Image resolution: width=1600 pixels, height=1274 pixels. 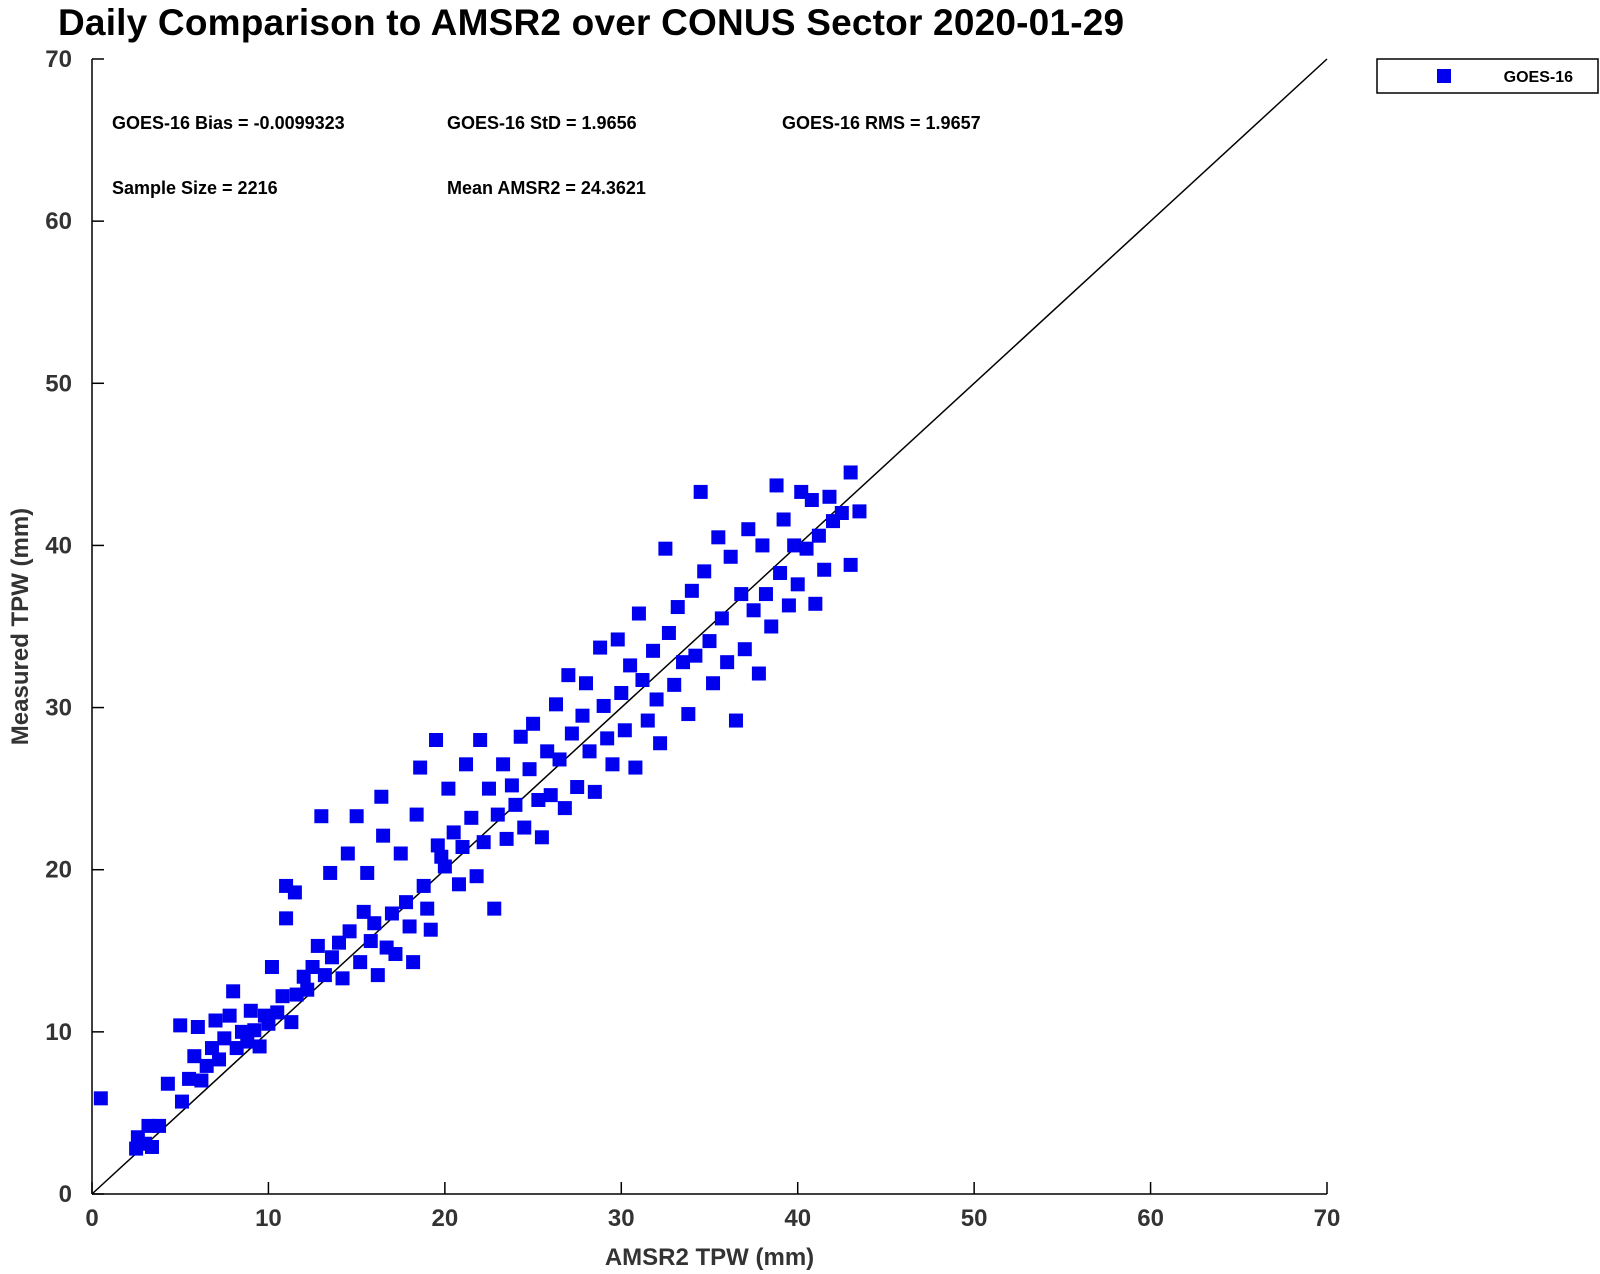 I want to click on x-tick-label: 40, so click(x=797, y=1218).